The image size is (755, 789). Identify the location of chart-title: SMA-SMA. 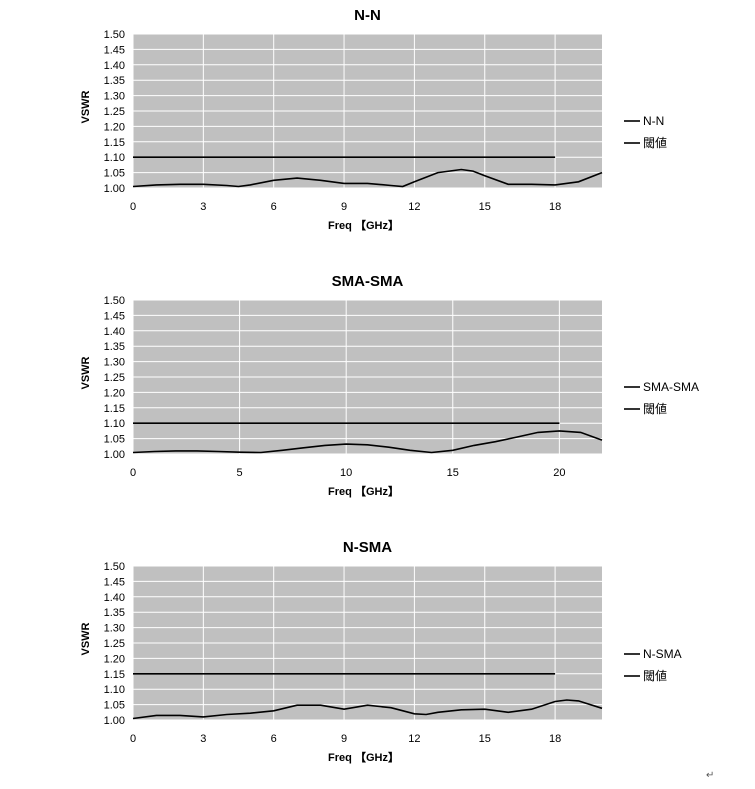
(368, 281).